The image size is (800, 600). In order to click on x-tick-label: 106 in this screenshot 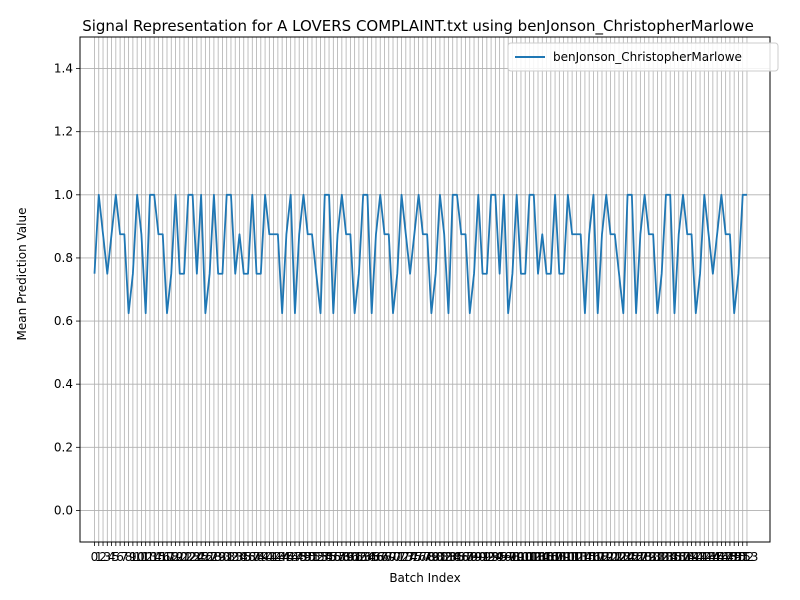, I will do `click(546, 557)`.